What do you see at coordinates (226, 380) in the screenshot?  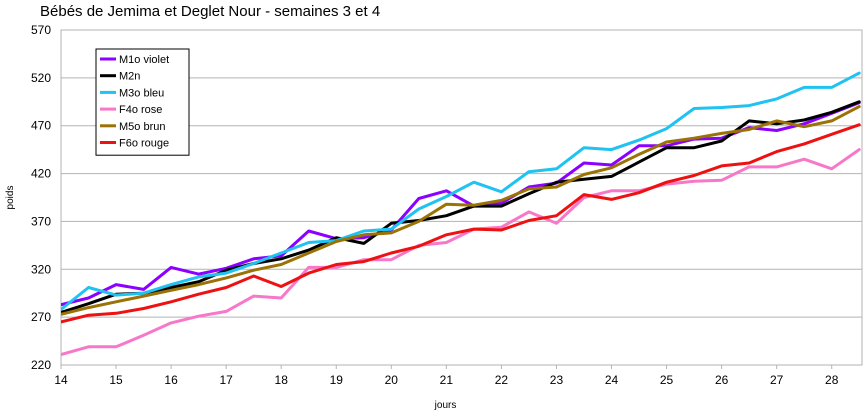 I see `x-tick-label: 17` at bounding box center [226, 380].